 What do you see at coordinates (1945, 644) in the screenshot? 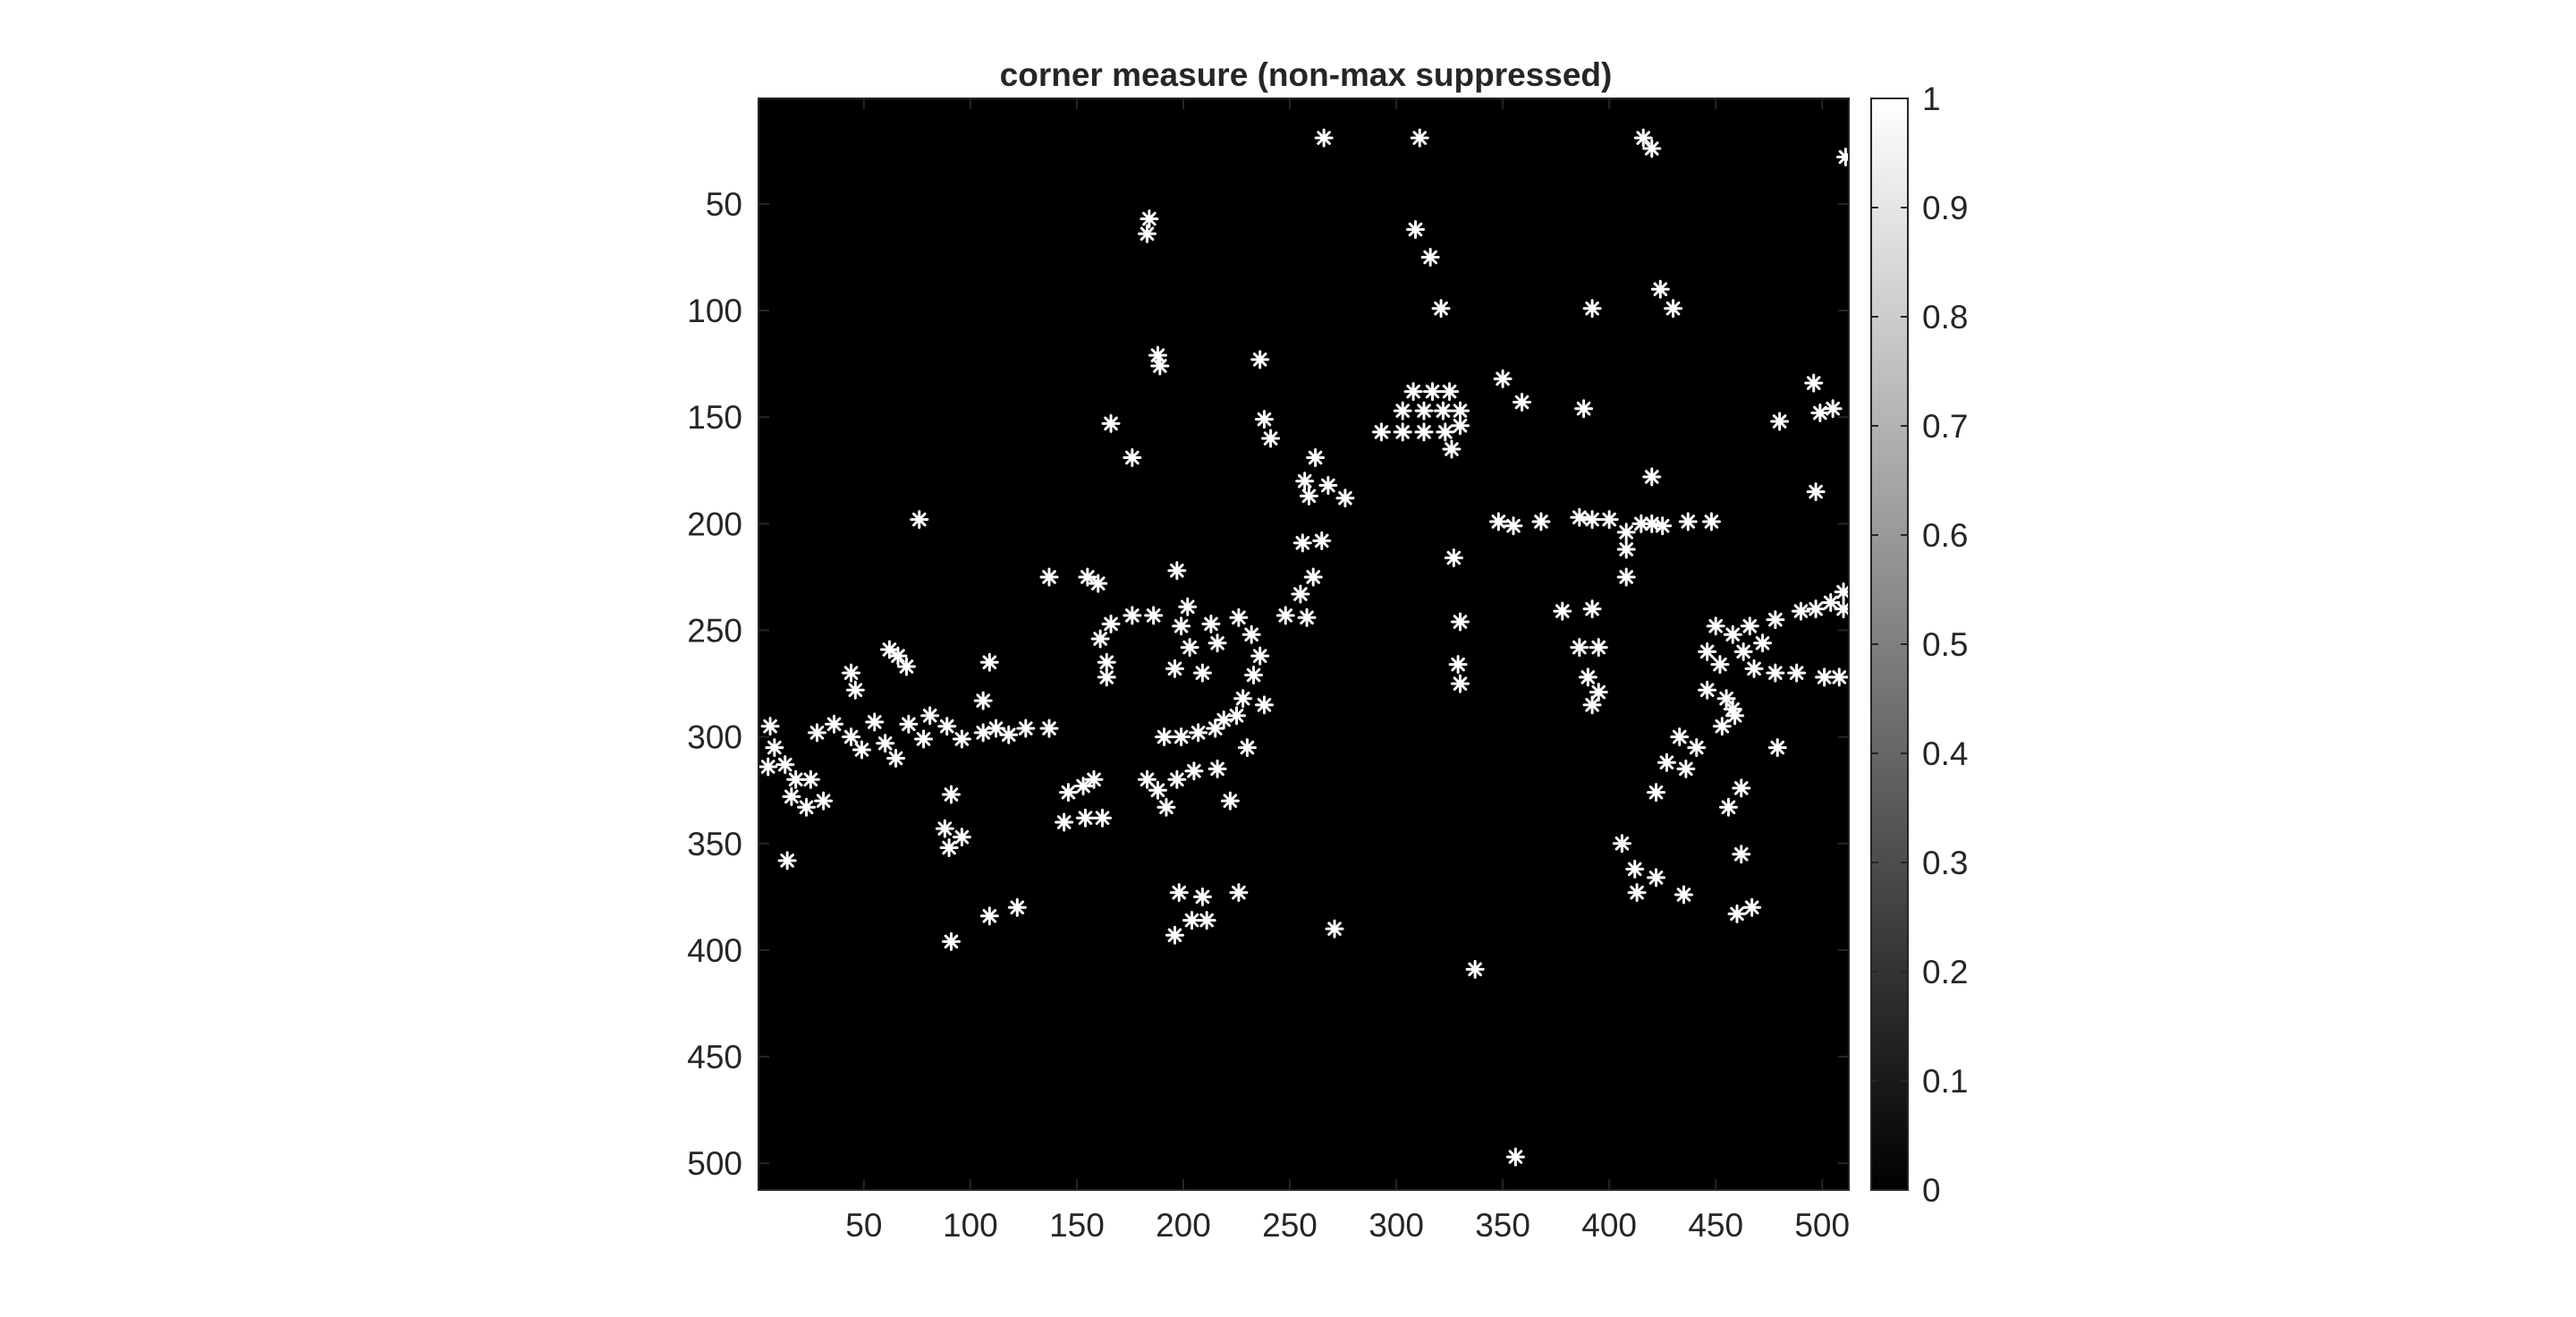
I see `colorbar-tick-label: 0.5` at bounding box center [1945, 644].